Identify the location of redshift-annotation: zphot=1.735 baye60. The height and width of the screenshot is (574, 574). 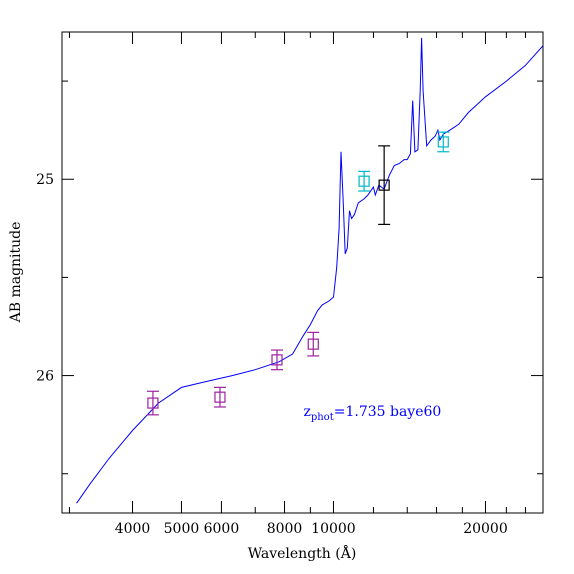
(372, 413).